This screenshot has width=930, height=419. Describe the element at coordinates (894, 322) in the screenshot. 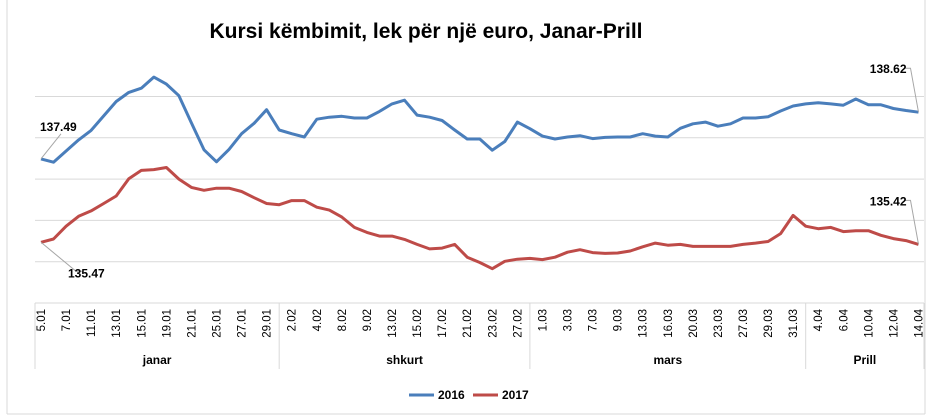

I see `x-tick-label: 12.04` at that location.